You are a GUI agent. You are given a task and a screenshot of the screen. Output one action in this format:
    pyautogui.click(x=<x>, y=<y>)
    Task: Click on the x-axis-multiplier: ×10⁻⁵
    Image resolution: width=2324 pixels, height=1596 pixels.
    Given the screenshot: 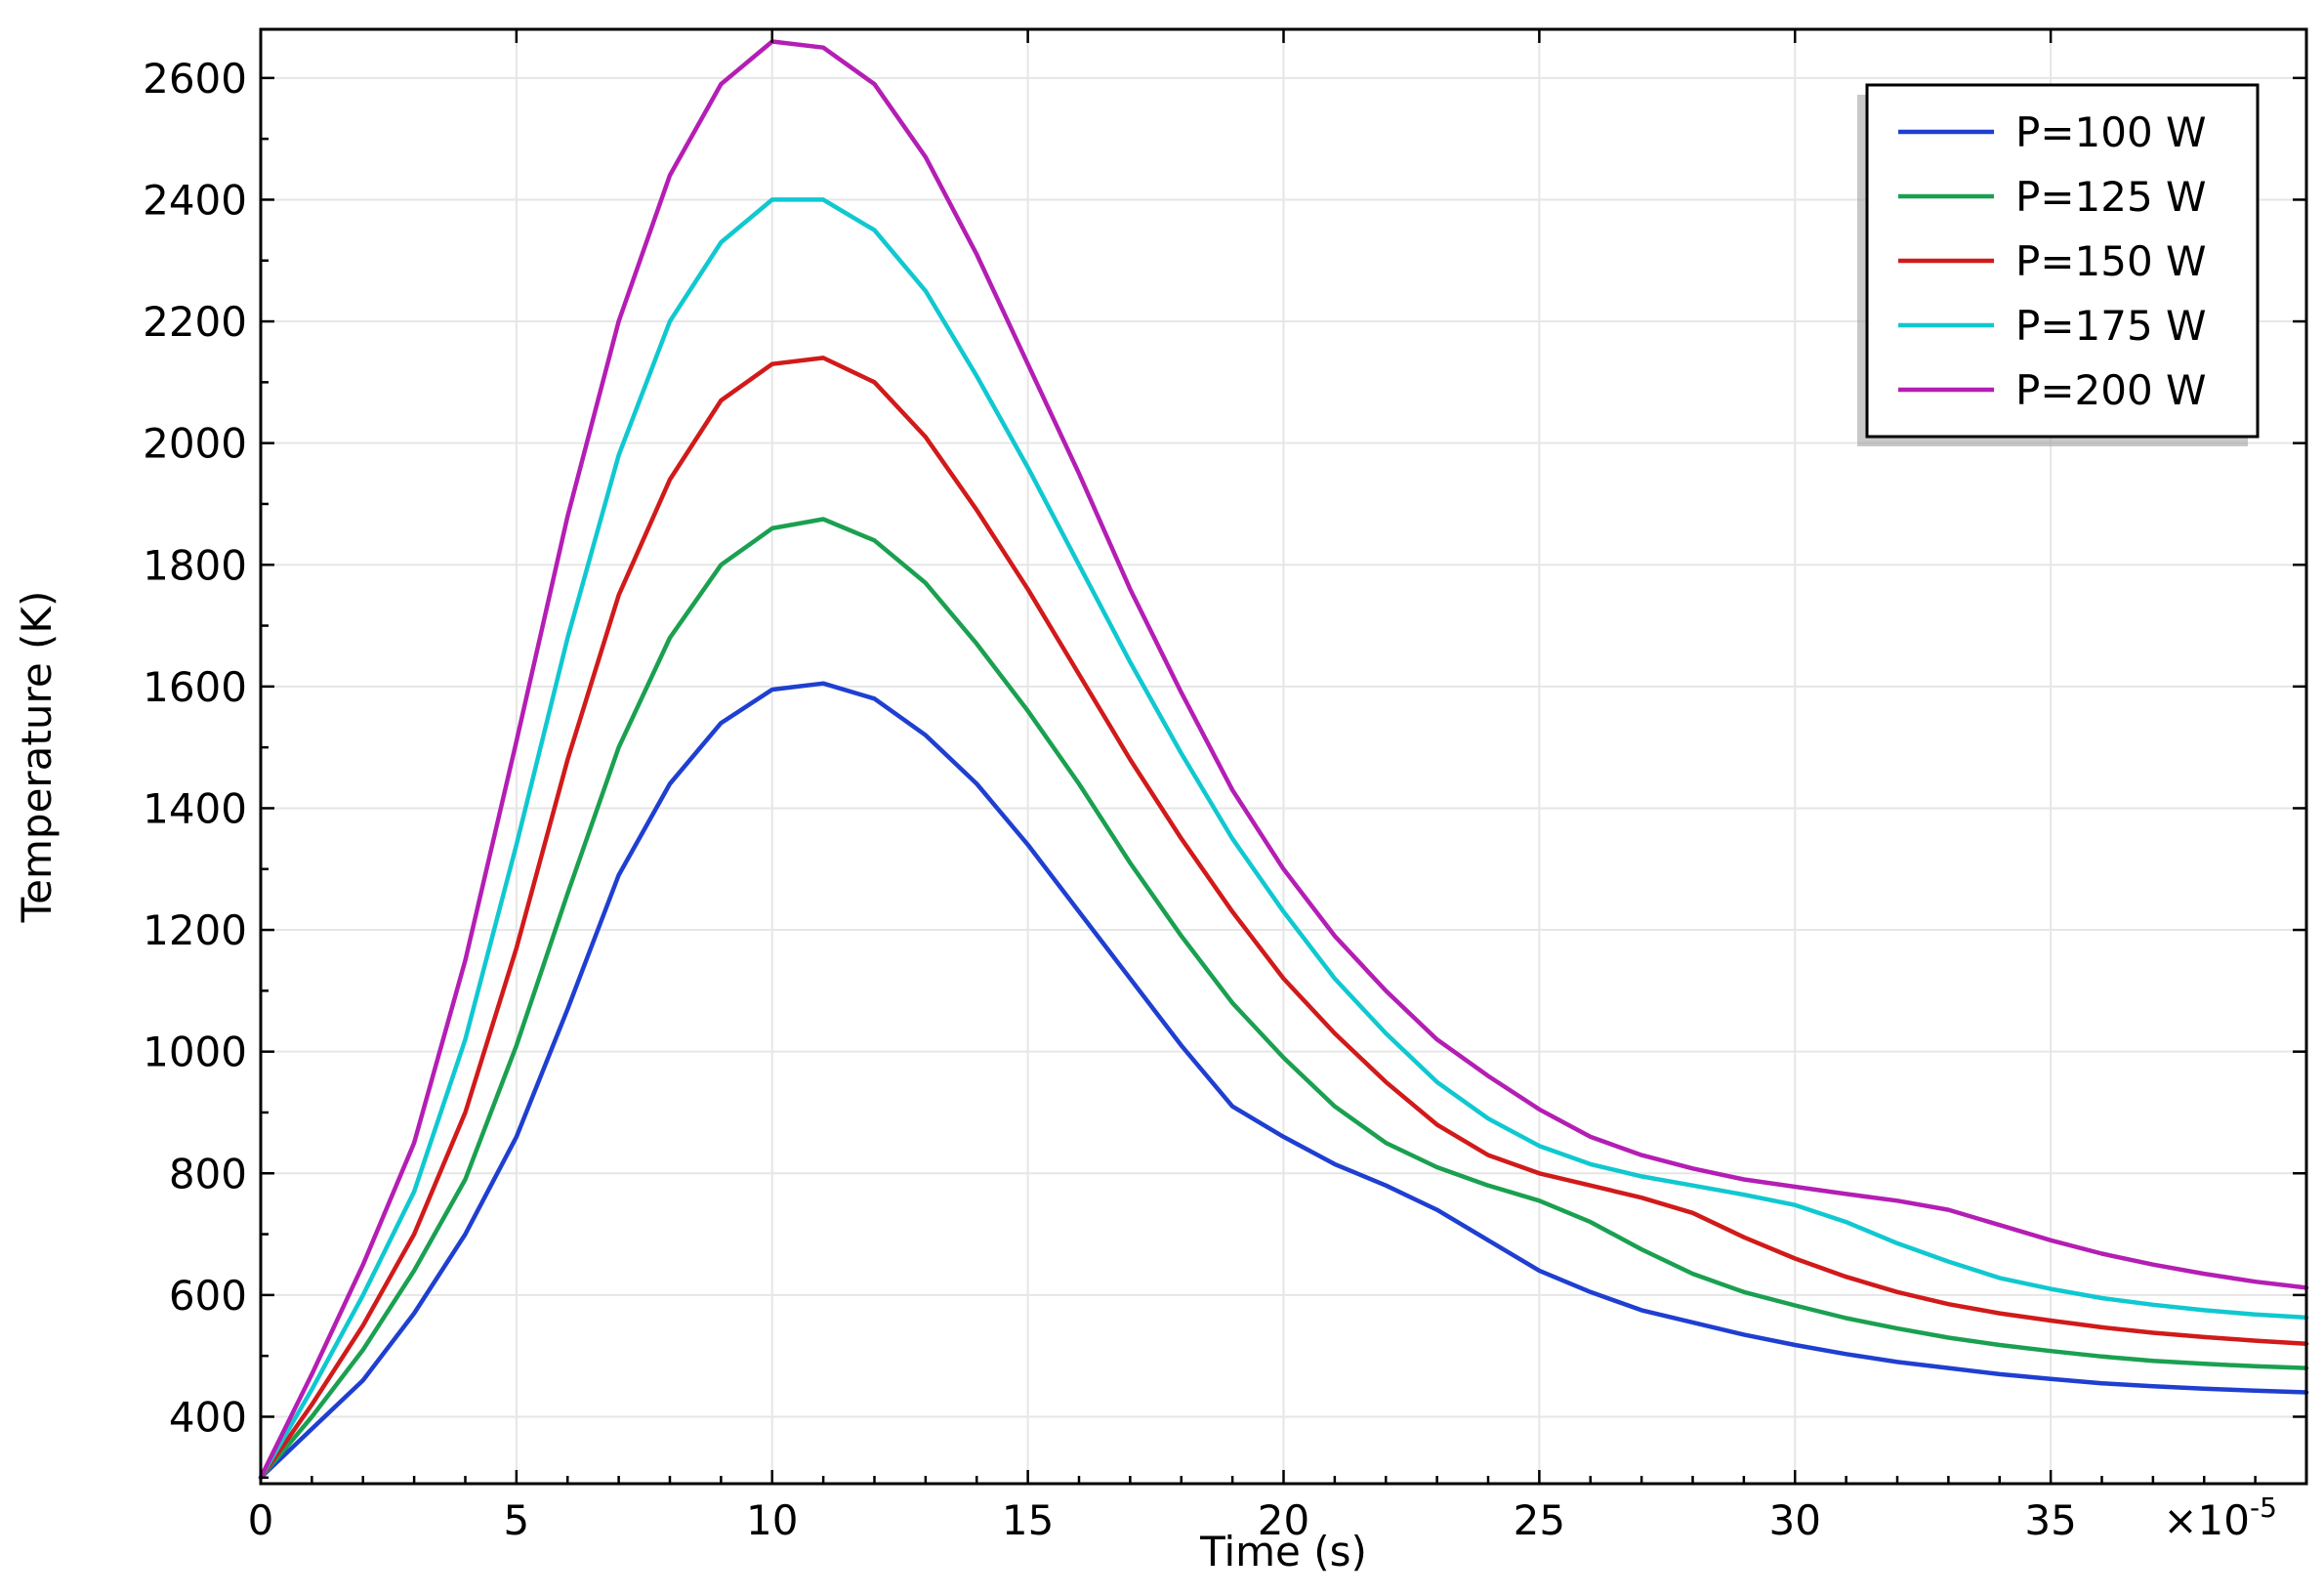 What is the action you would take?
    pyautogui.click(x=2220, y=1517)
    